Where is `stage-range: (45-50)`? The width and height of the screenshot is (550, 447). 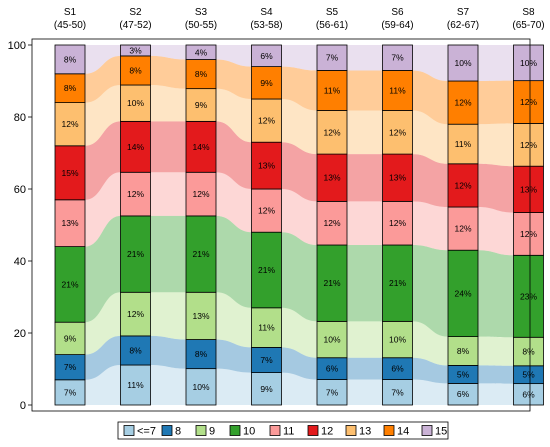 stage-range: (45-50) is located at coordinates (70, 25).